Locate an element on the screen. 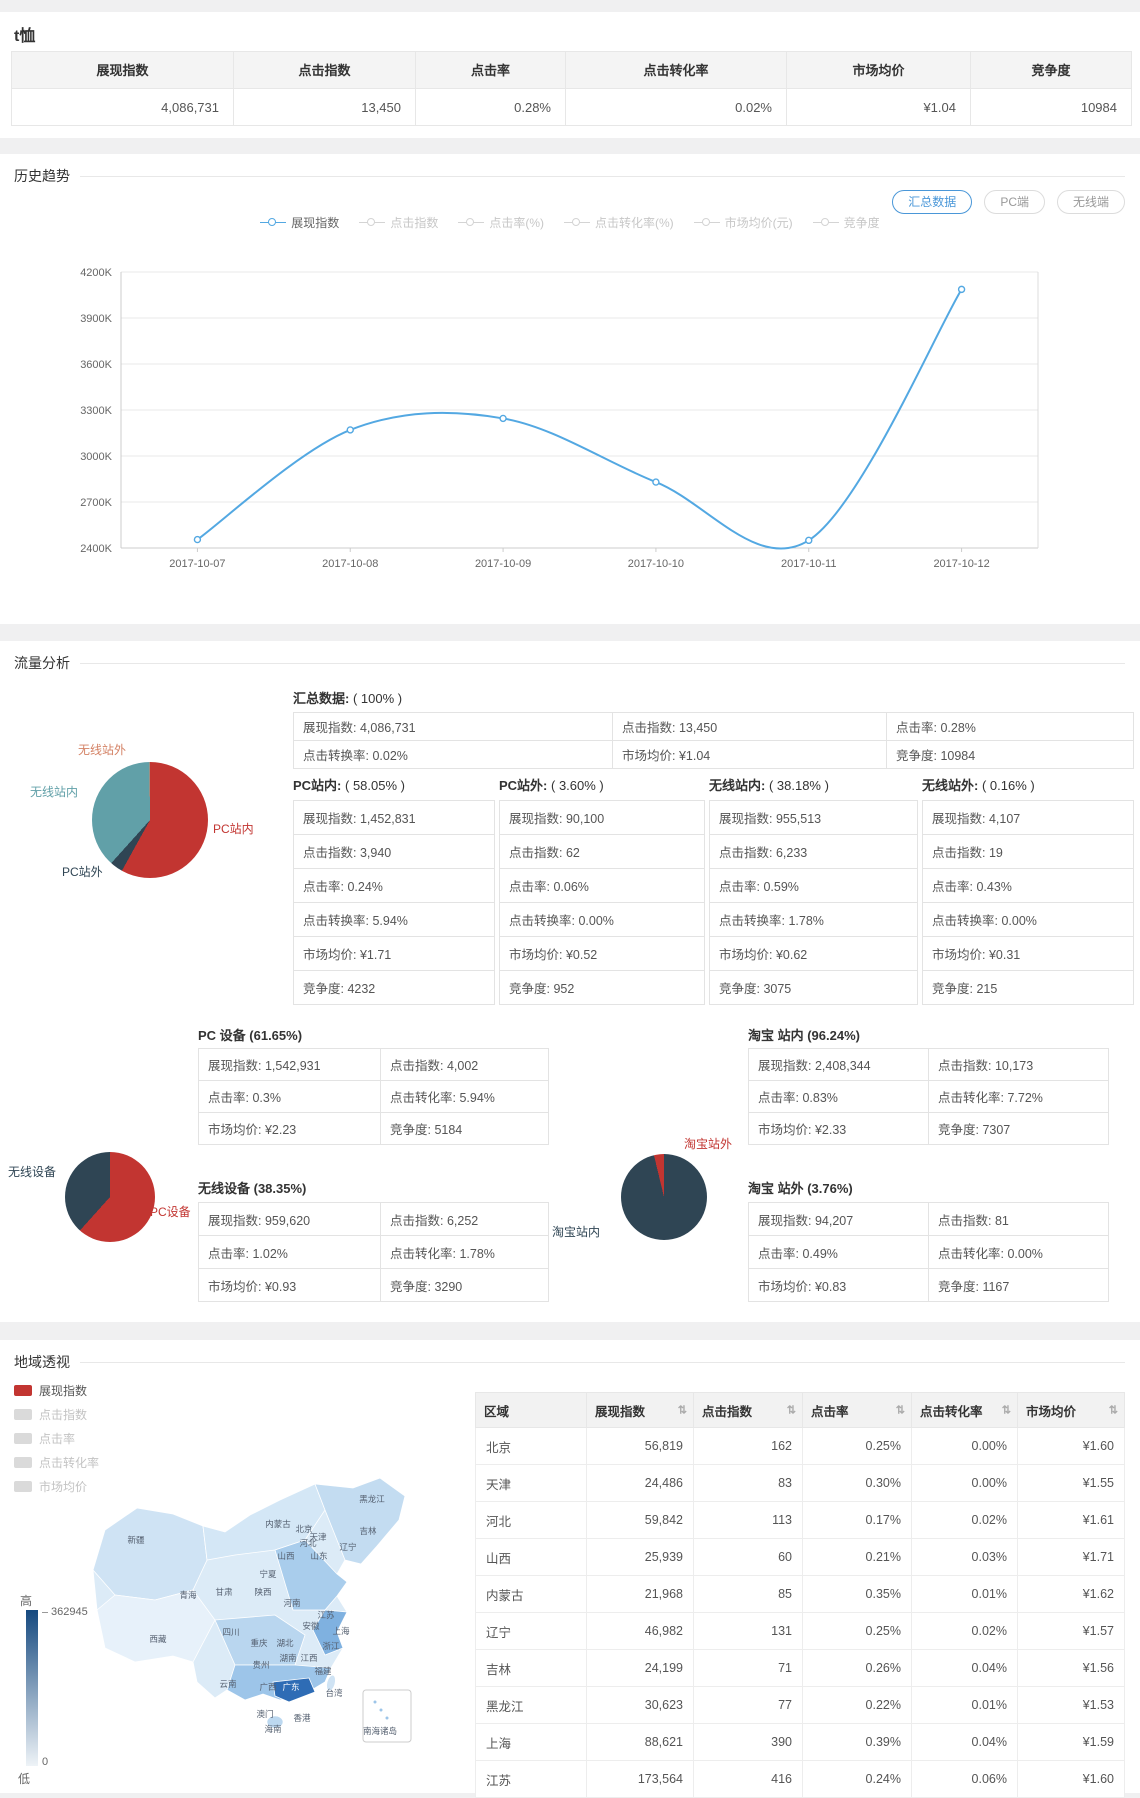 The image size is (1140, 1798). map-province-label: 天津 is located at coordinates (318, 1537).